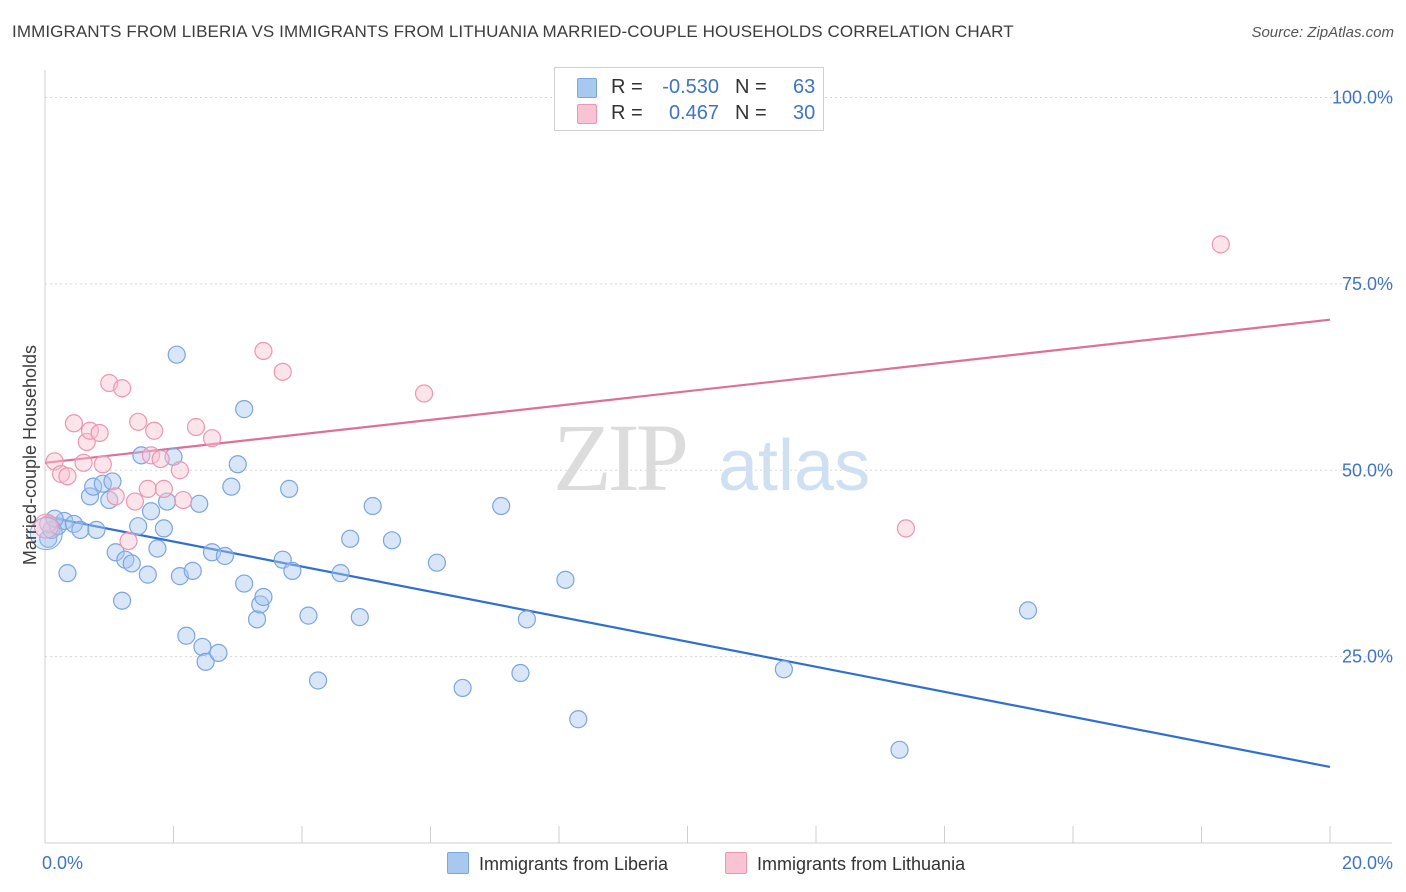 This screenshot has height=892, width=1406. Describe the element at coordinates (62, 863) in the screenshot. I see `x-tick-label: 0.0%` at that location.